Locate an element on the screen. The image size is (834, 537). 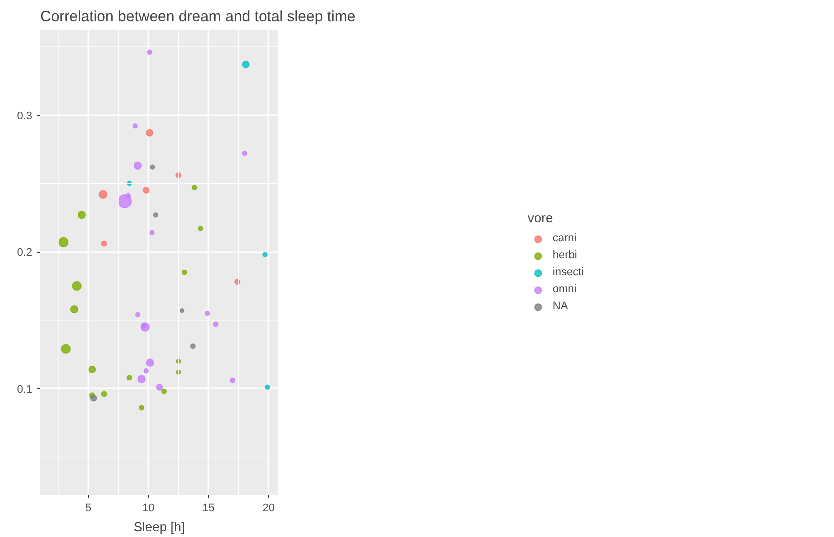
y-tick-label: 0.3 is located at coordinates (25, 116).